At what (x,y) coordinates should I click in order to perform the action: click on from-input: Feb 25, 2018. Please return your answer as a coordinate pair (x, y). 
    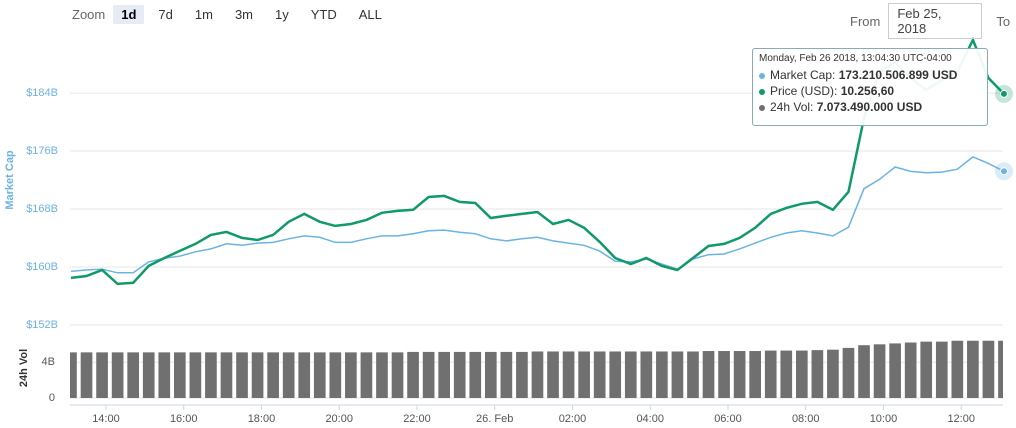
    Looking at the image, I should click on (935, 21).